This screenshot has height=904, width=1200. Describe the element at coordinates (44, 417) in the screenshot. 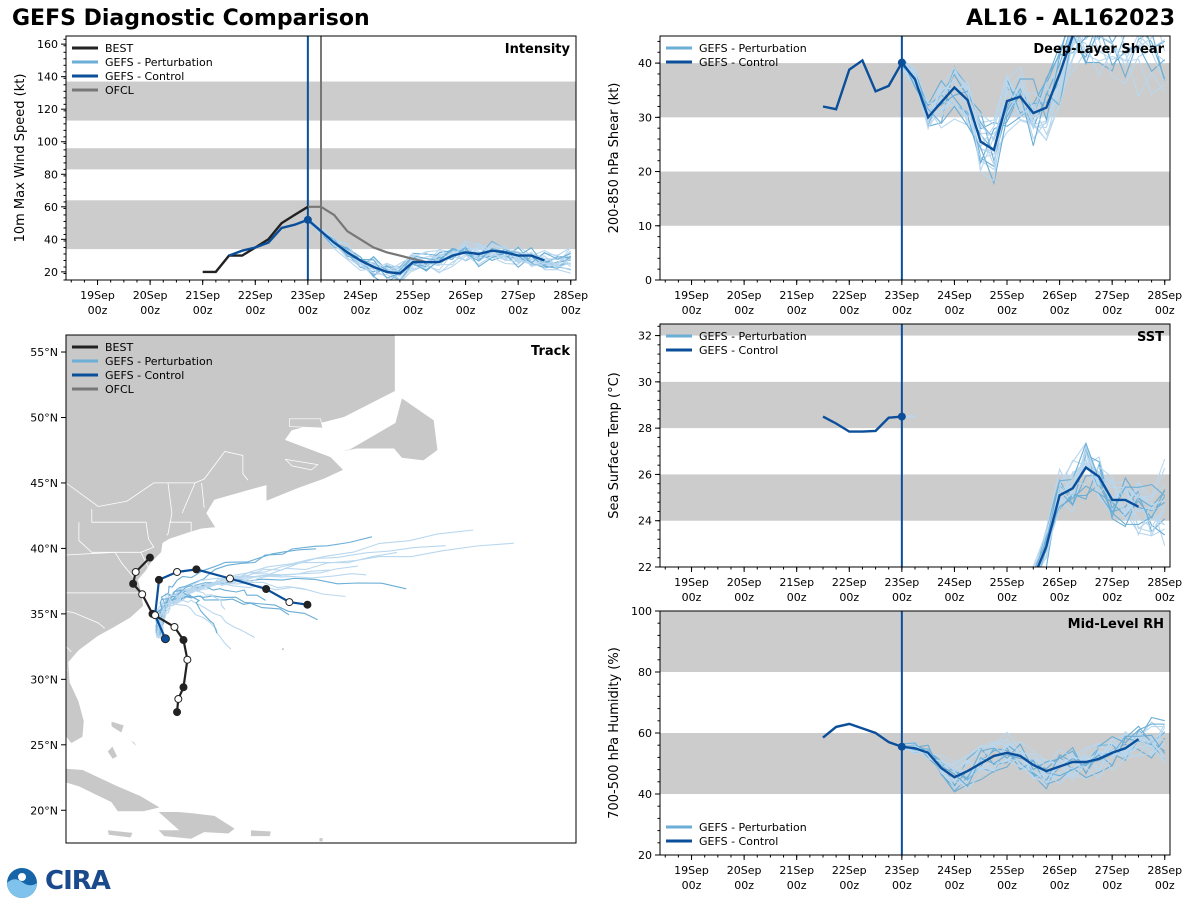

I see `lat-tick-label: 50°N` at that location.